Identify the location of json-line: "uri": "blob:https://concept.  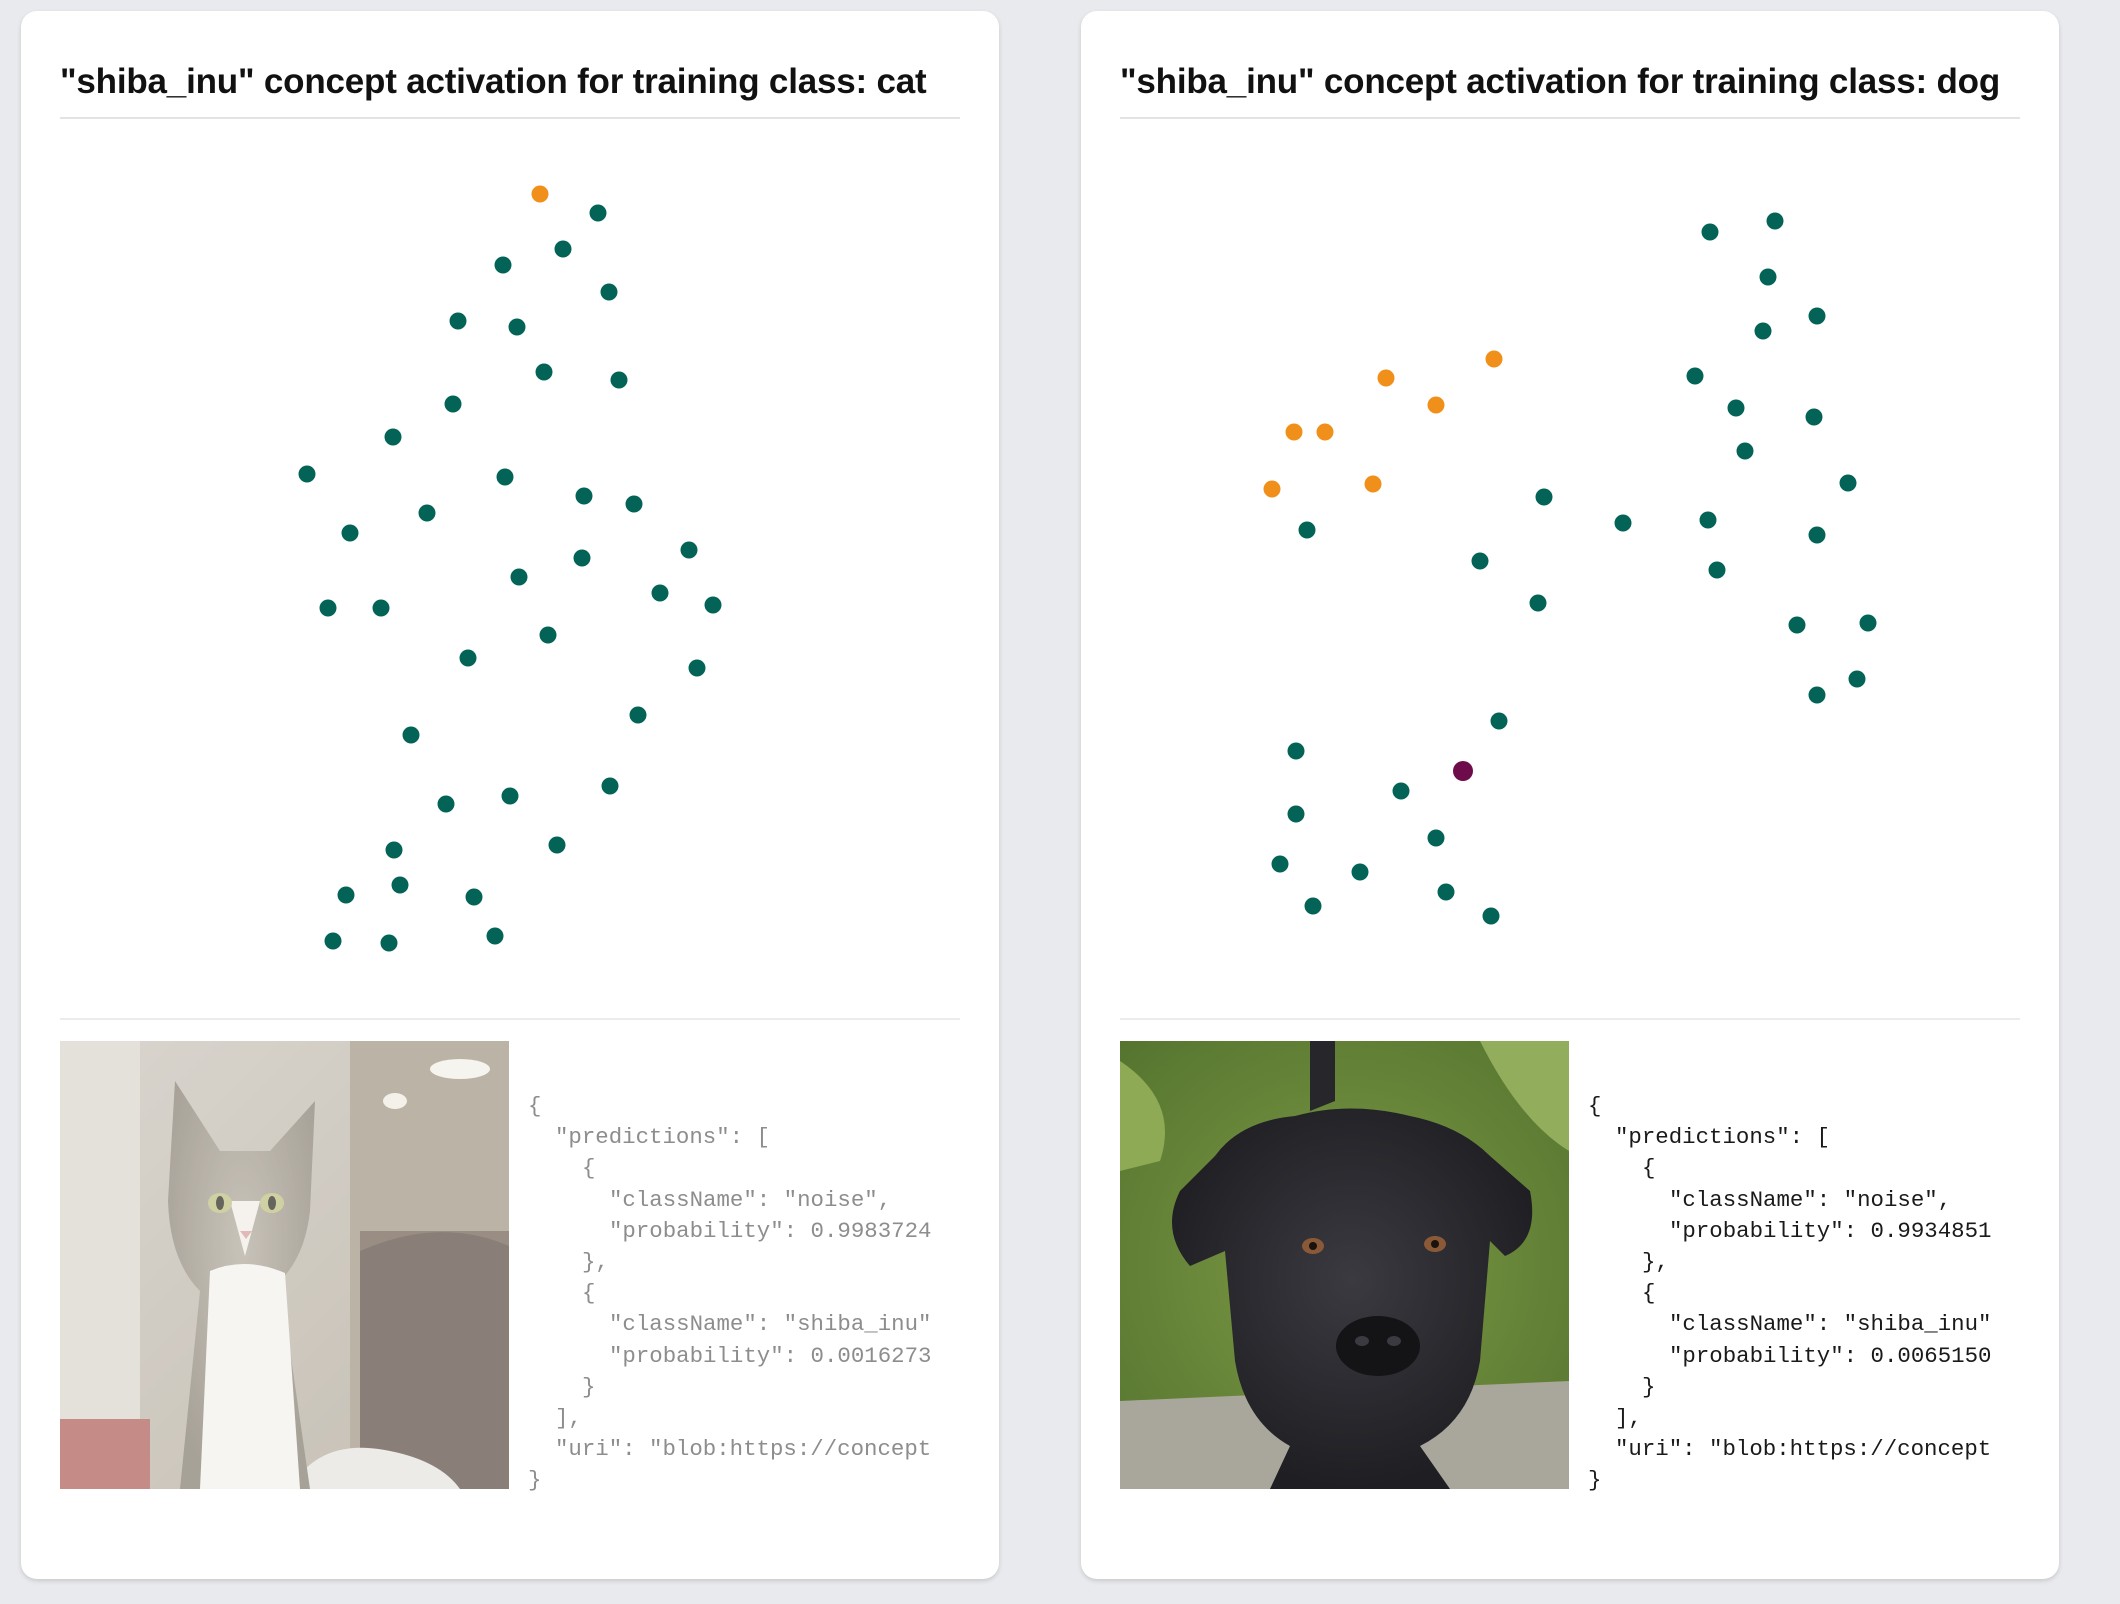
(743, 1449).